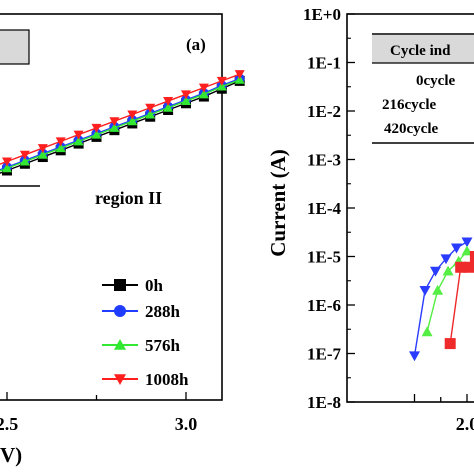 This screenshot has width=474, height=474. I want to click on panel-label: (a), so click(196, 44).